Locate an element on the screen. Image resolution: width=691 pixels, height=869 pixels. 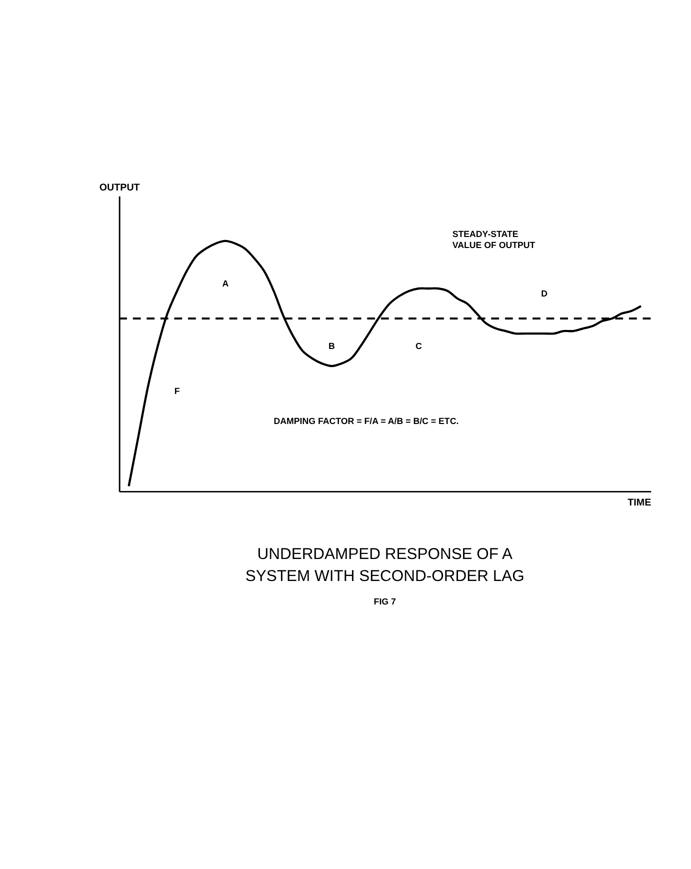
text: UNDERDAMPED RESPONSE OF A SYSTEM WITH SECOND-ORDER LAG is located at coordinates (384, 565).